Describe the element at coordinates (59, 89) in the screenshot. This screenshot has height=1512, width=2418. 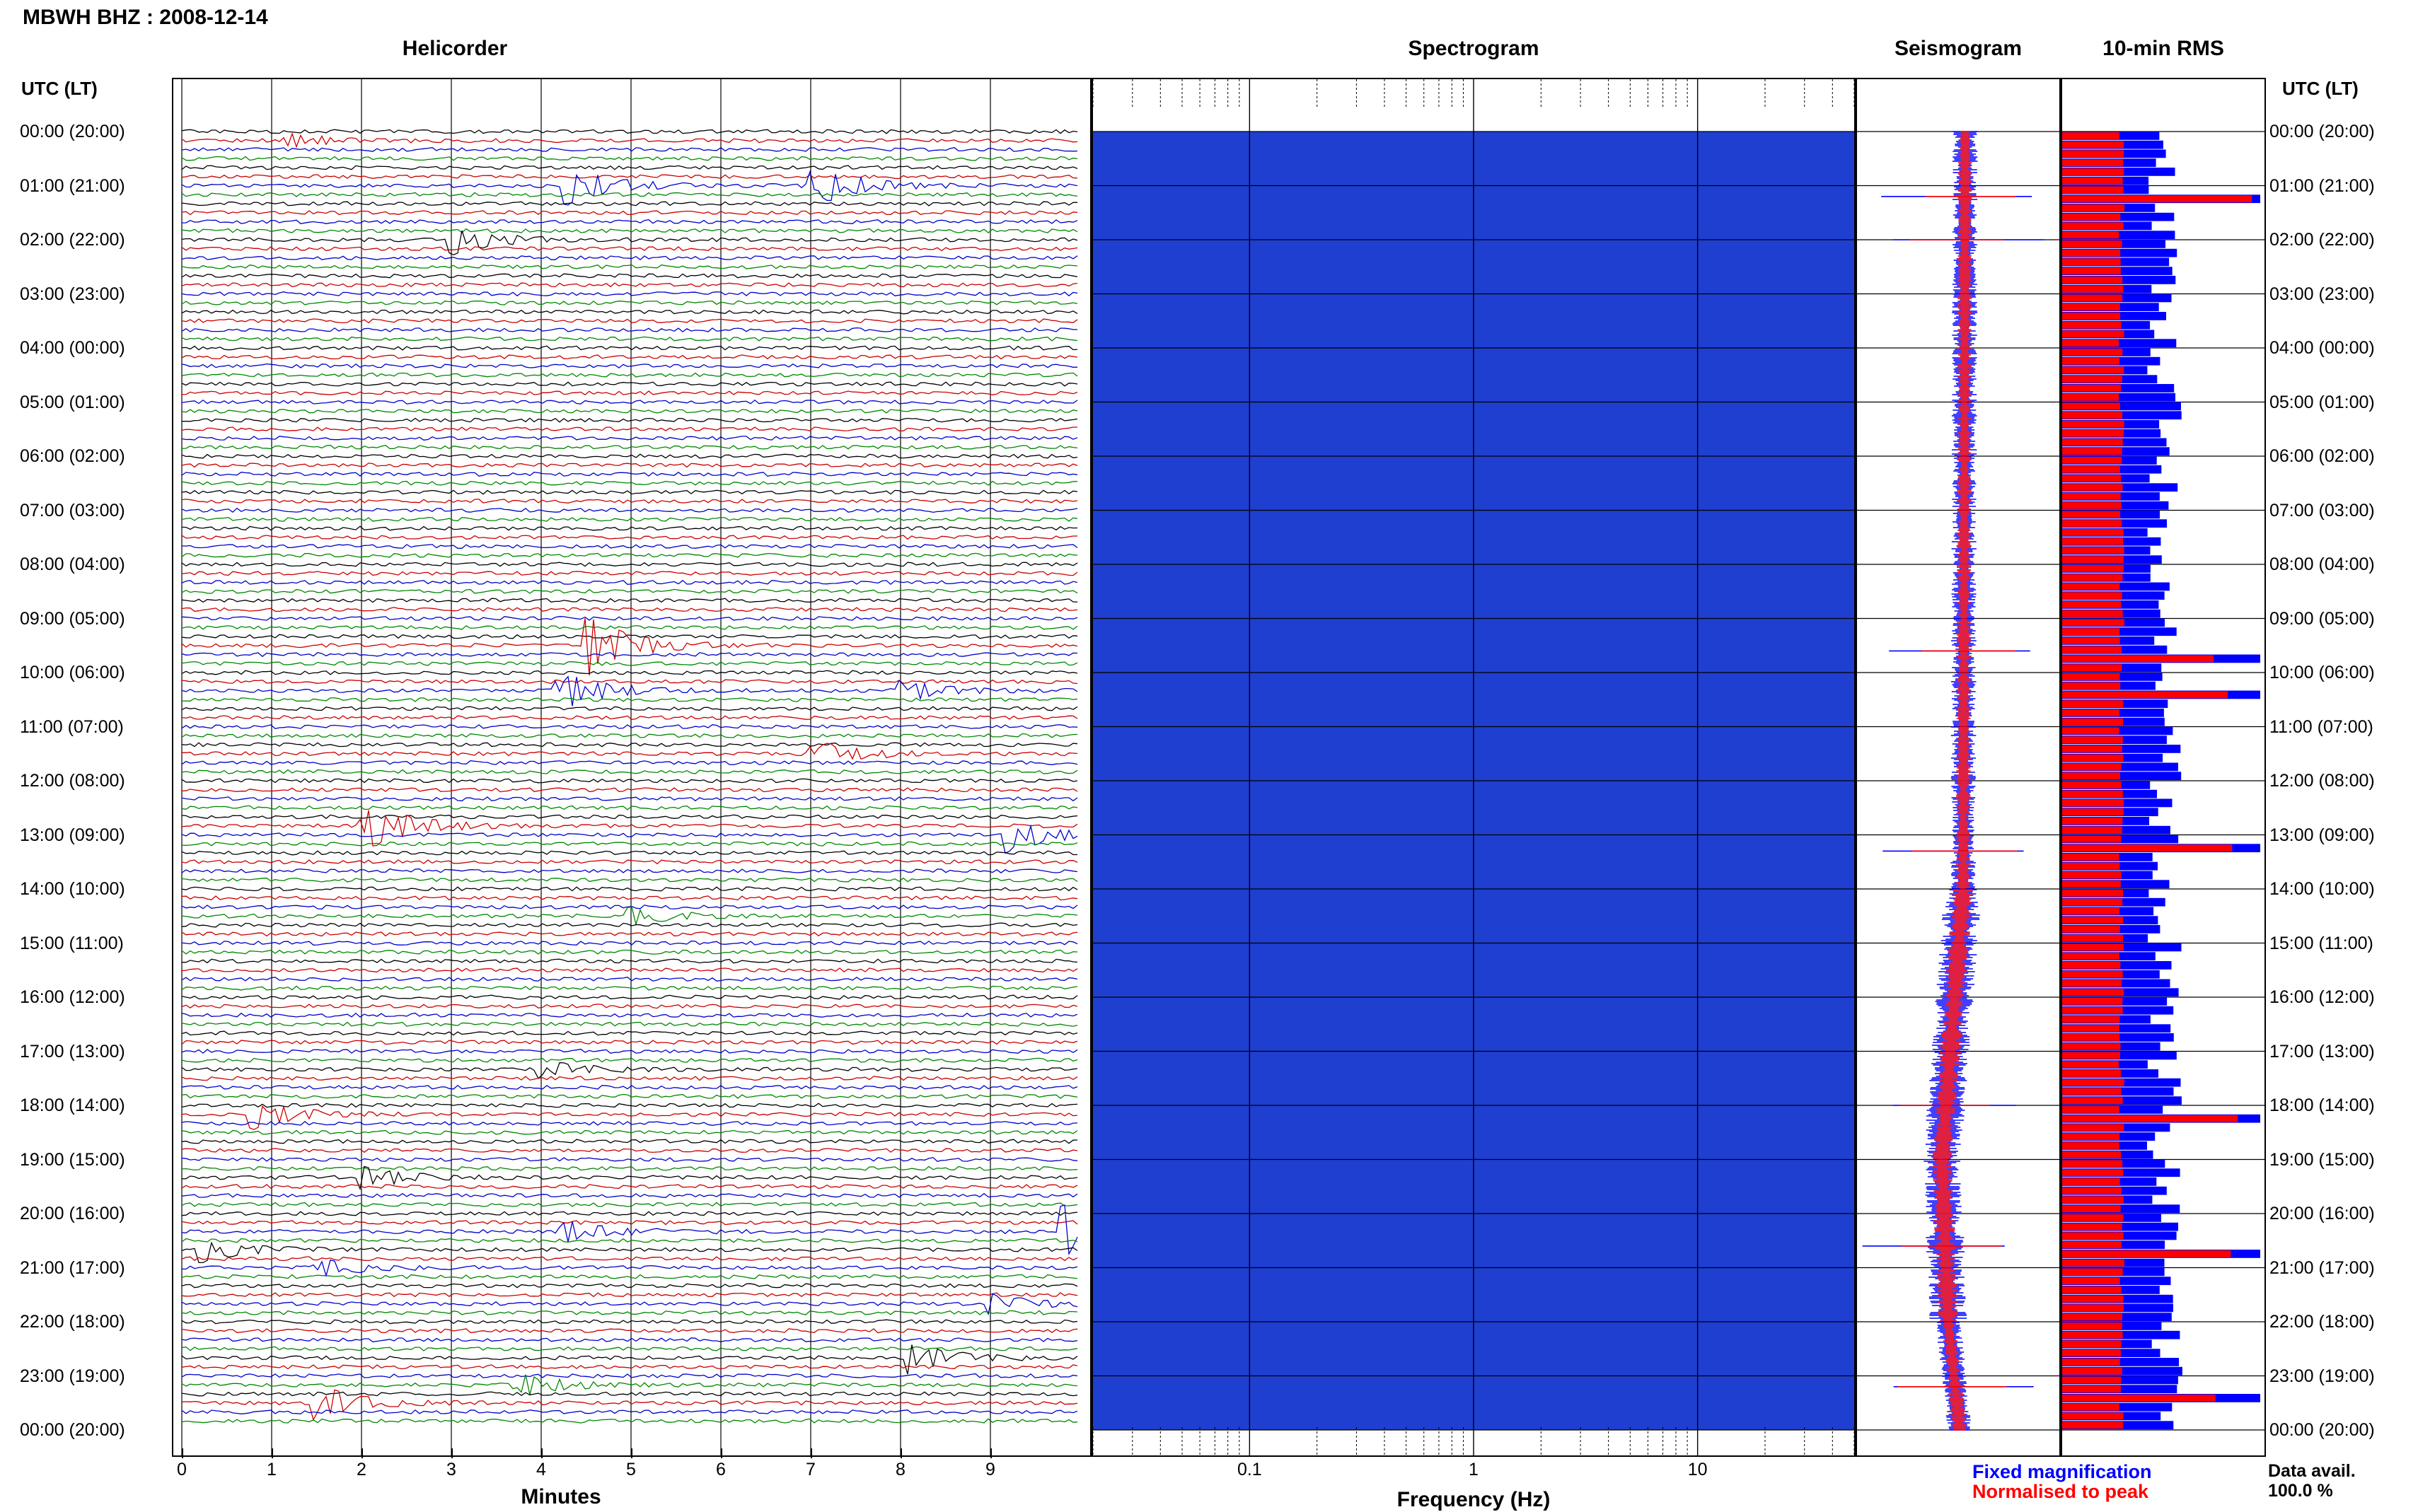
I see `utc-lt-label-left: UTC (LT)` at that location.